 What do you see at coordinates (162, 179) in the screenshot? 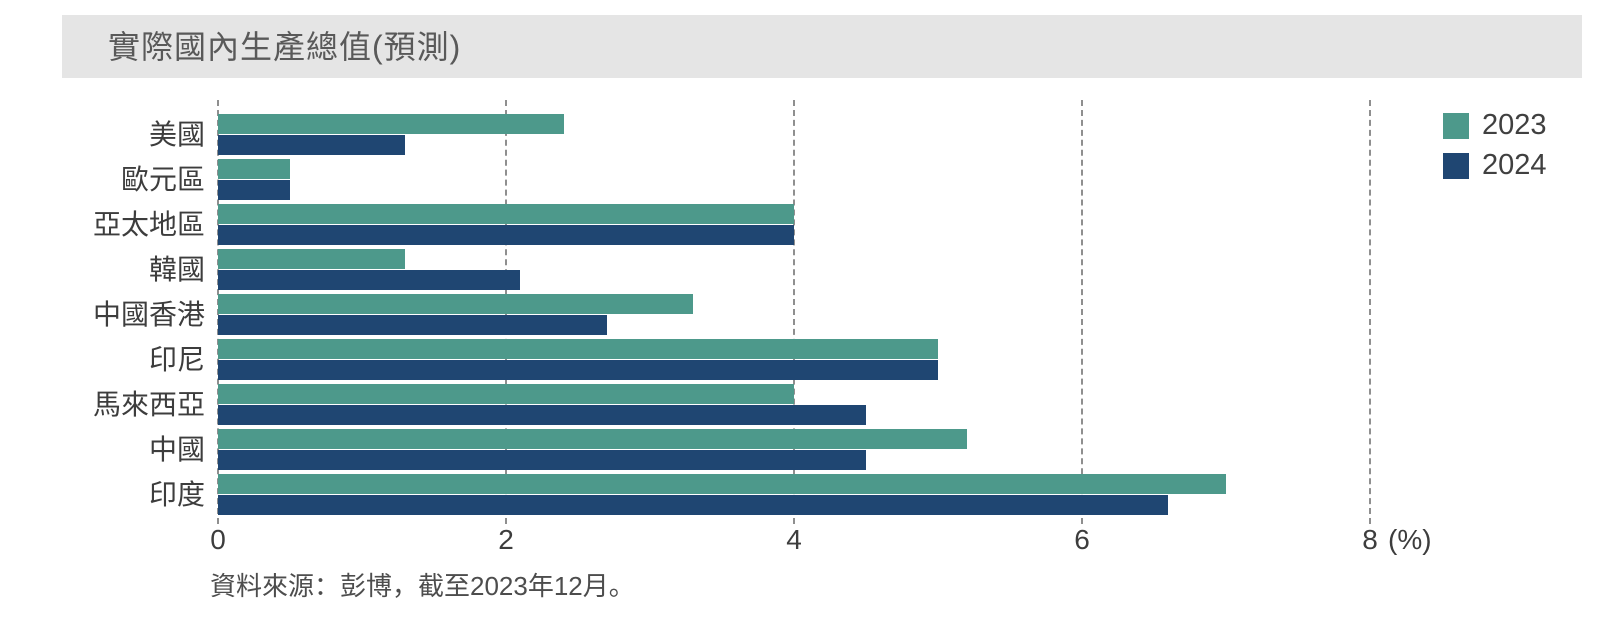
I see `category-label-1: 歐元區` at bounding box center [162, 179].